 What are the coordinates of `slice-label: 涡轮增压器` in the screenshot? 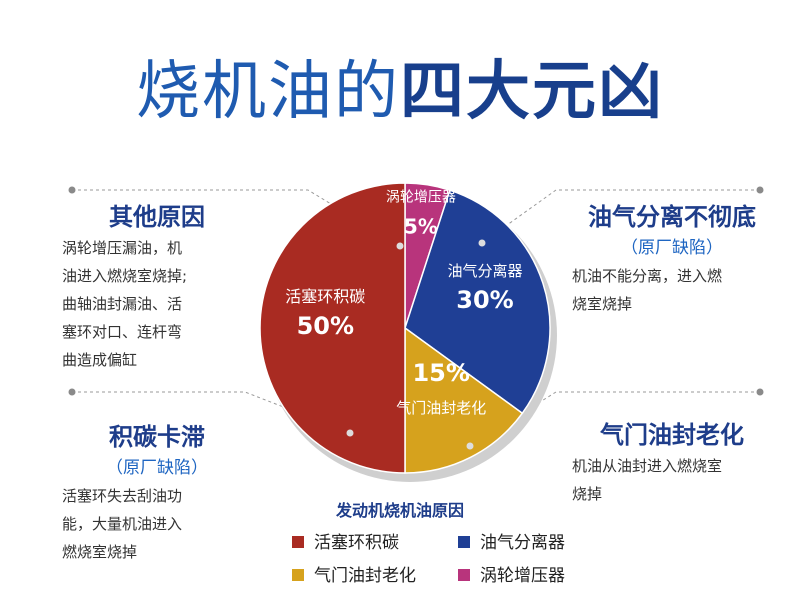 It's located at (421, 198).